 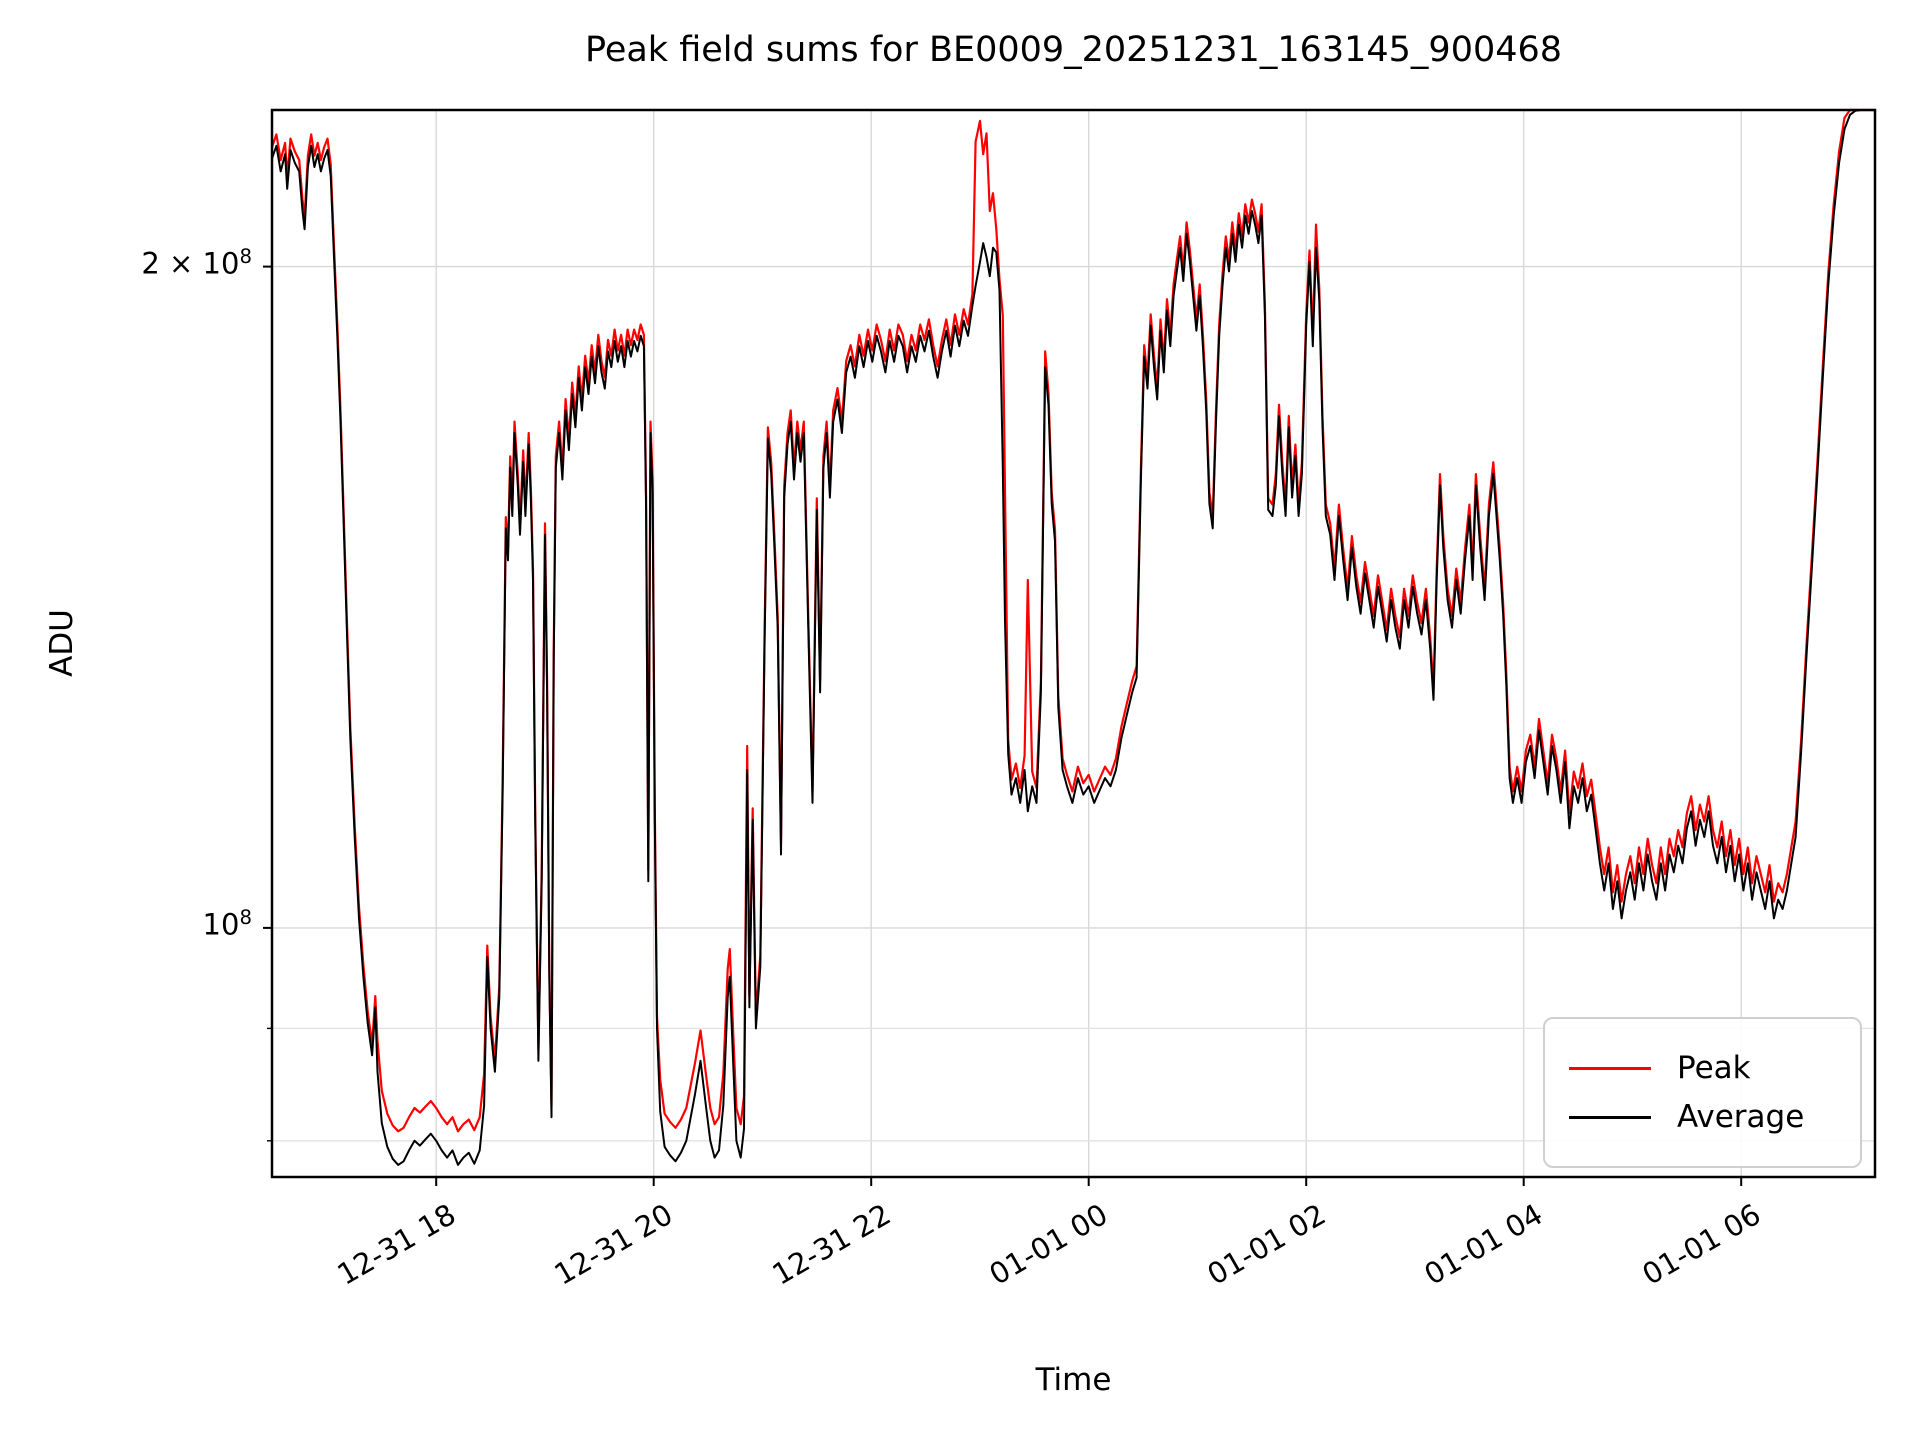 What do you see at coordinates (1714, 1067) in the screenshot?
I see `legend-label-peak: Peak` at bounding box center [1714, 1067].